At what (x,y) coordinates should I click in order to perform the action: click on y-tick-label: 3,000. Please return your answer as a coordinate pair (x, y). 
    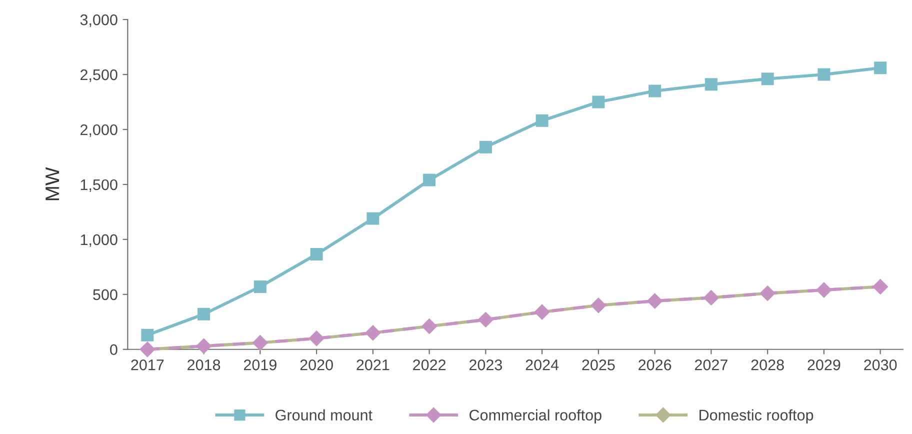
    Looking at the image, I should click on (99, 21).